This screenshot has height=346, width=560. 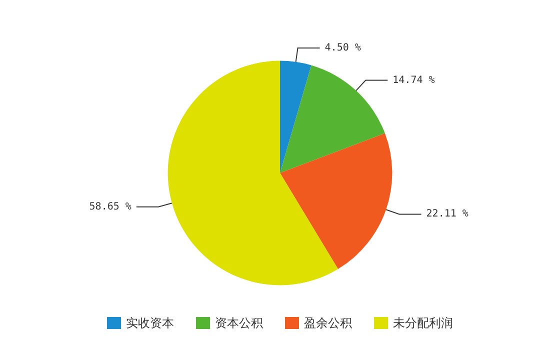 What do you see at coordinates (342, 48) in the screenshot?
I see `data-label: 4.50 %` at bounding box center [342, 48].